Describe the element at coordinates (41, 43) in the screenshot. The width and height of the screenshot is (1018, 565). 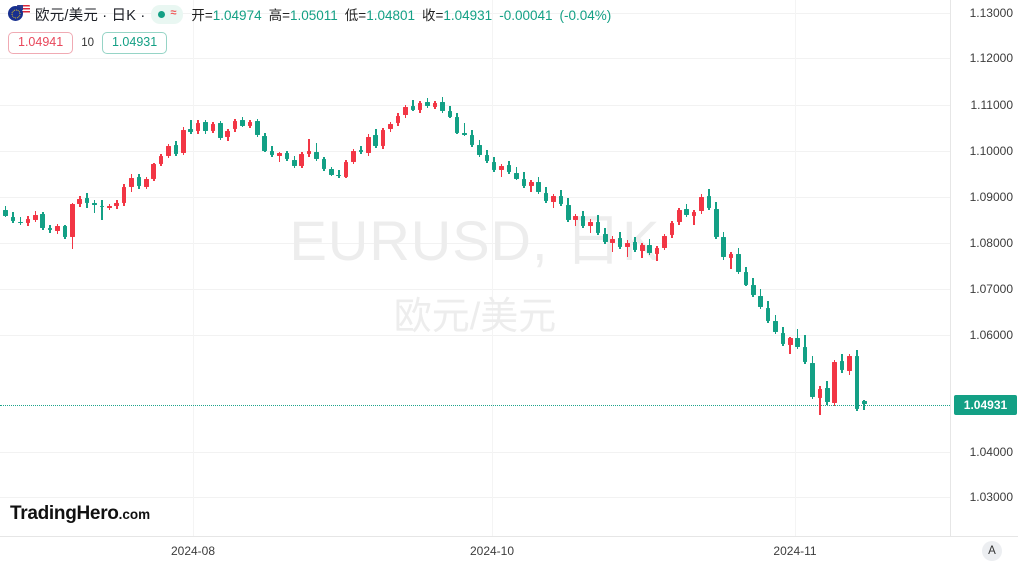
I see `upper-band-badge: 1.04941` at that location.